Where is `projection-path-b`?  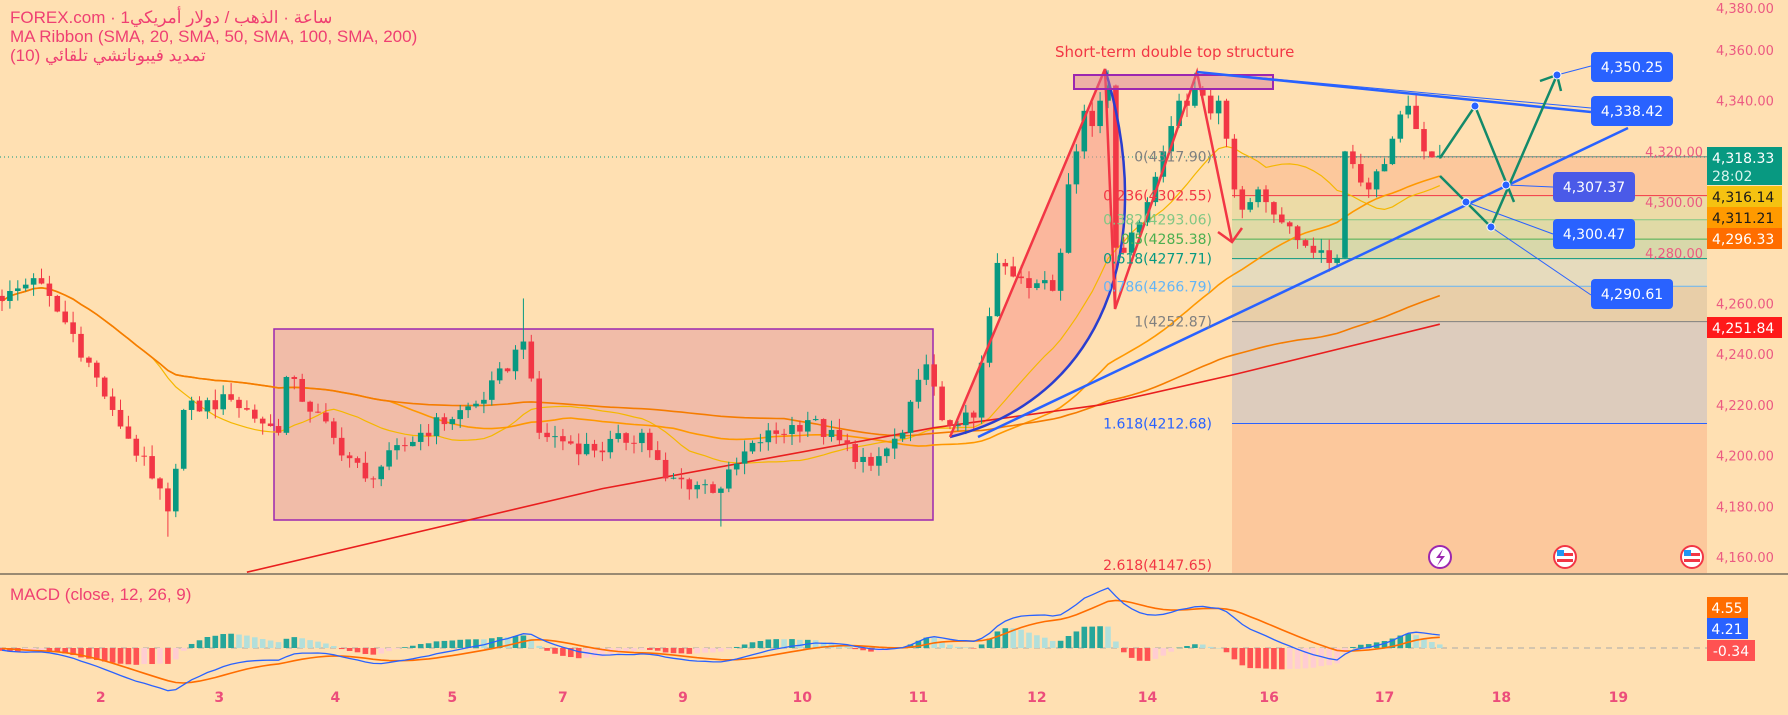
projection-path-b is located at coordinates (1499, 152).